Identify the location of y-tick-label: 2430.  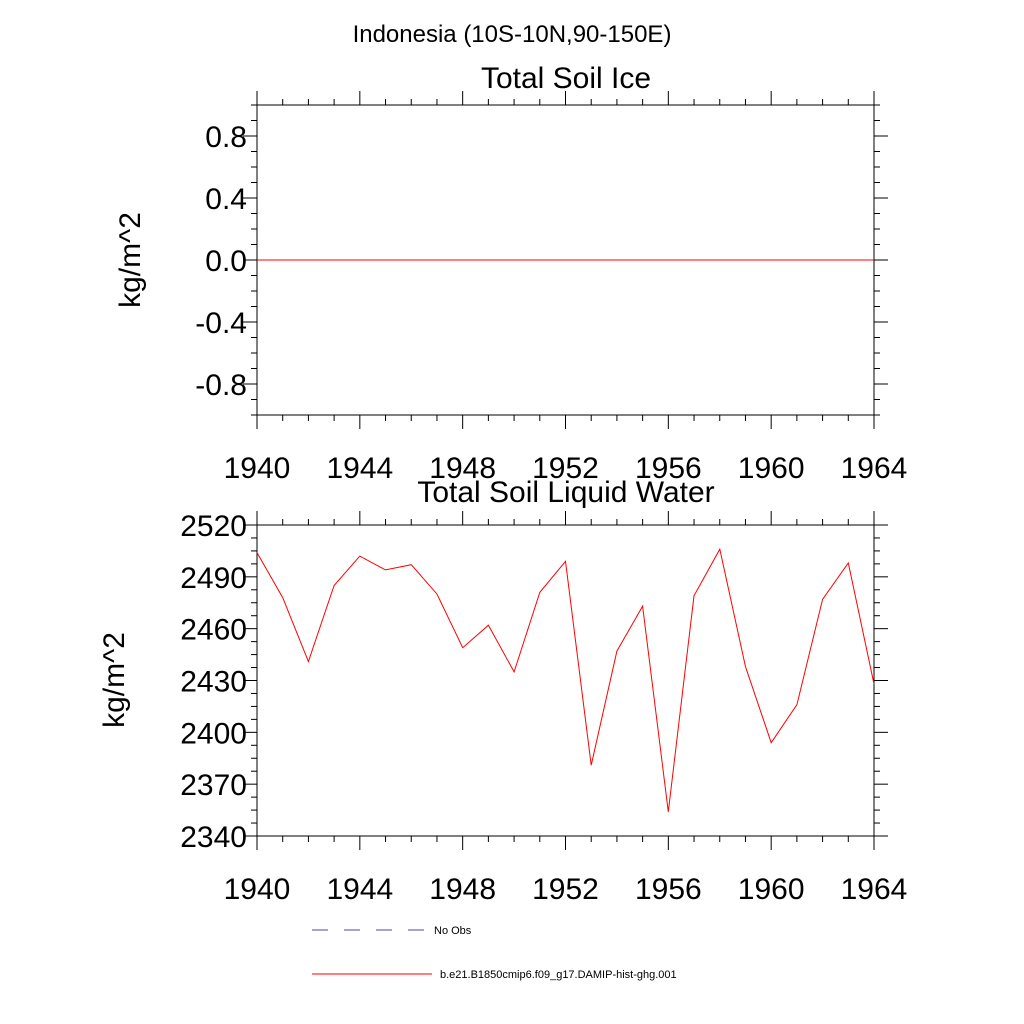
(213, 682).